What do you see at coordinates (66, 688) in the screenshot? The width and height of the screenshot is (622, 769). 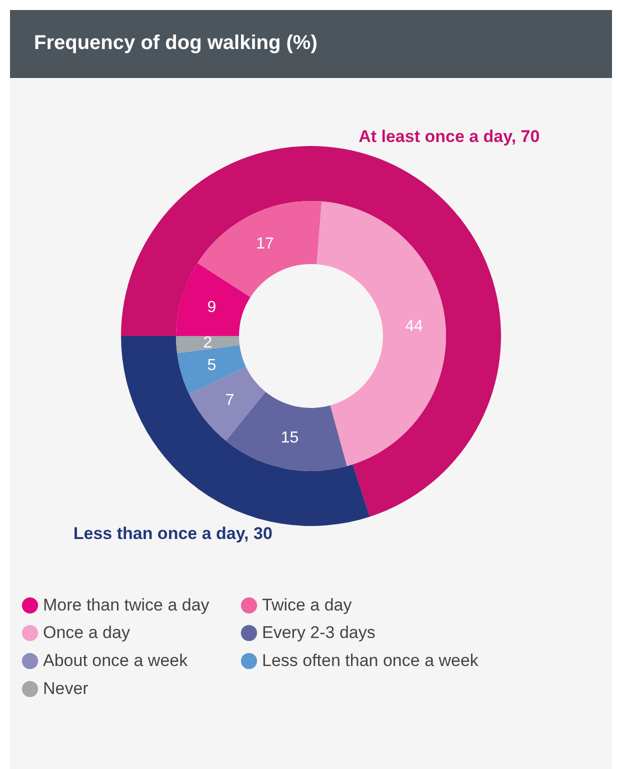 I see `legend-label: Never` at bounding box center [66, 688].